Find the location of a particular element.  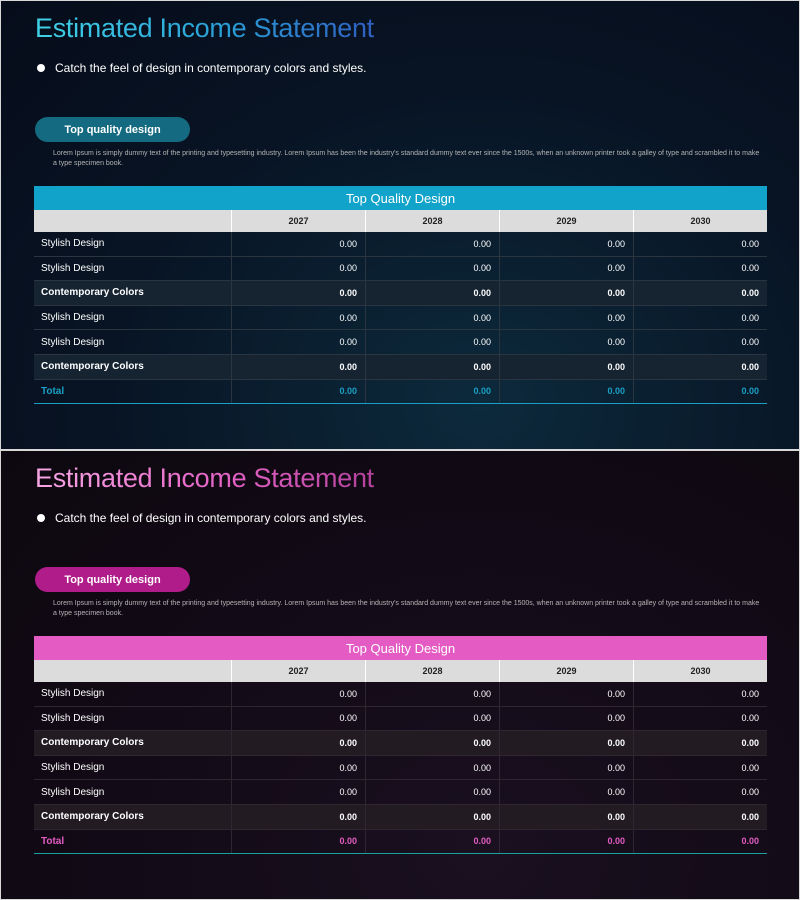

table-header-cell: 2030 is located at coordinates (700, 221).